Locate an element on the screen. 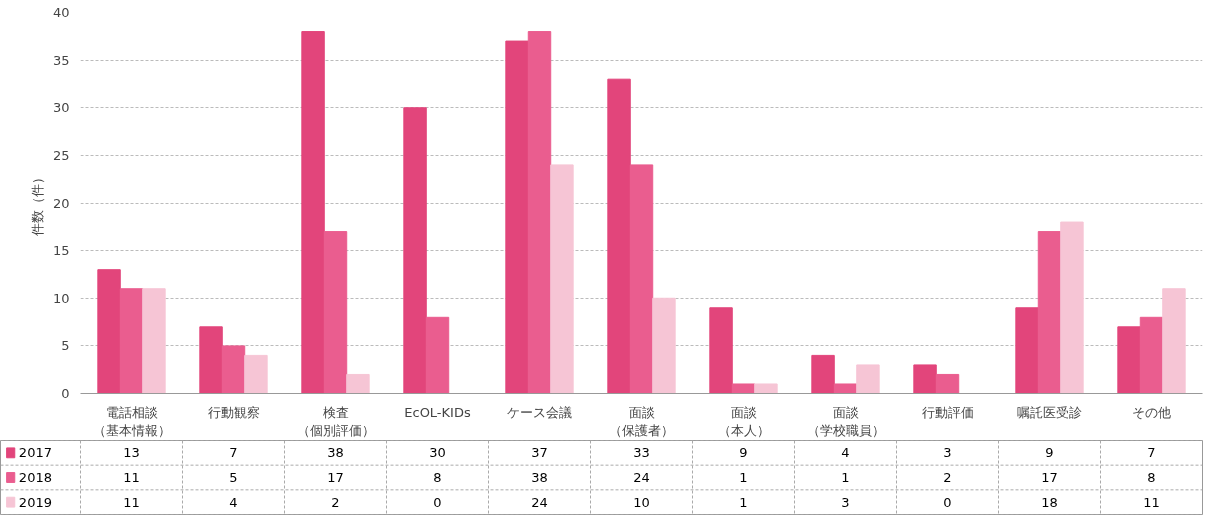  data-label: 18 is located at coordinates (1049, 502).